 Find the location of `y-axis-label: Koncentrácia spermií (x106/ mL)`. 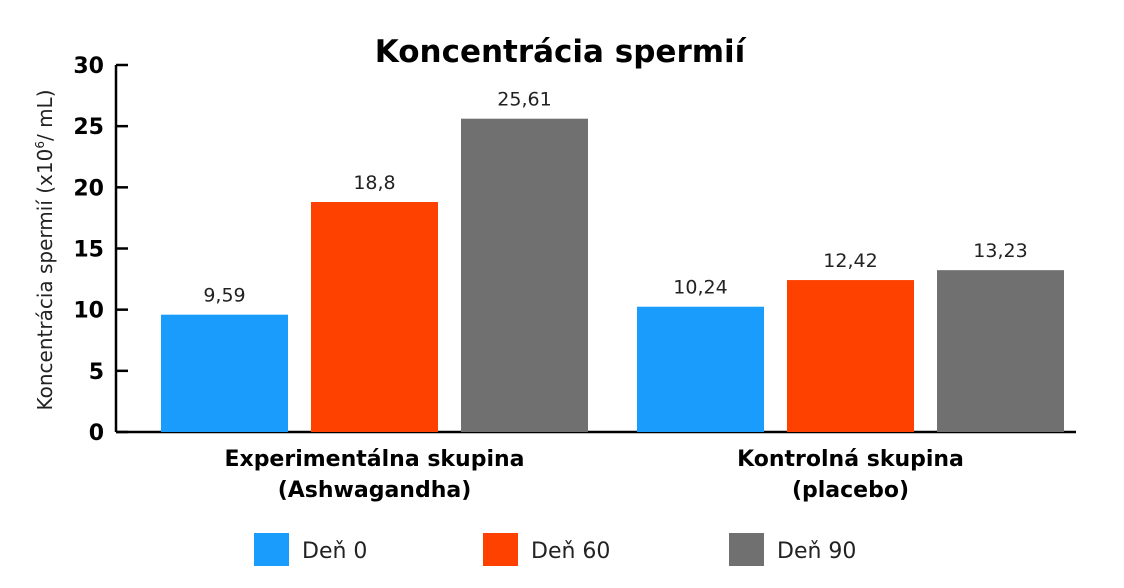

y-axis-label: Koncentrácia spermií (x106/ mL) is located at coordinates (45, 250).